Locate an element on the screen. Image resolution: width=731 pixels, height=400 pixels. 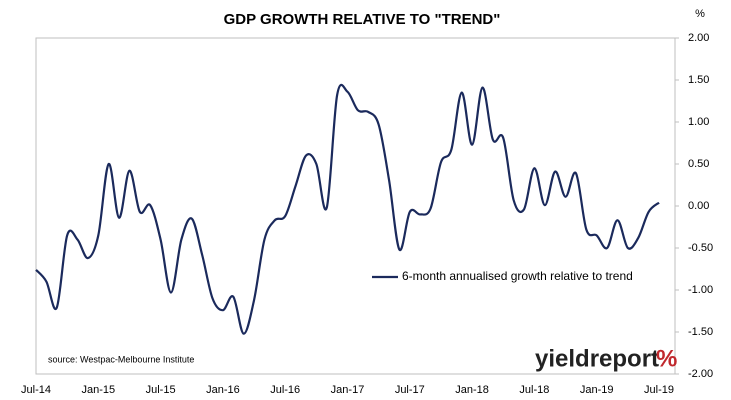
x-tick-label: Jan-18 is located at coordinates (472, 390).